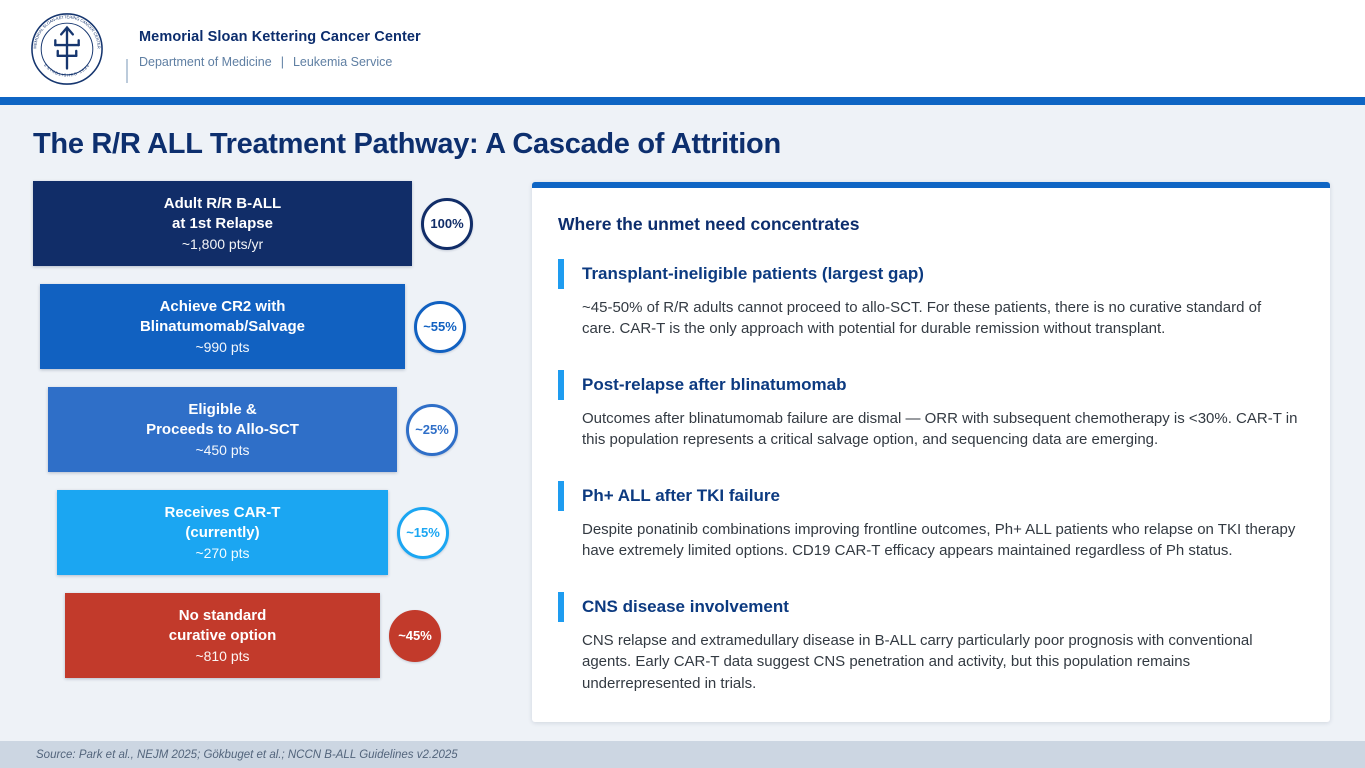 Image resolution: width=1365 pixels, height=768 pixels. I want to click on stage-count: ~270 pts, so click(222, 552).